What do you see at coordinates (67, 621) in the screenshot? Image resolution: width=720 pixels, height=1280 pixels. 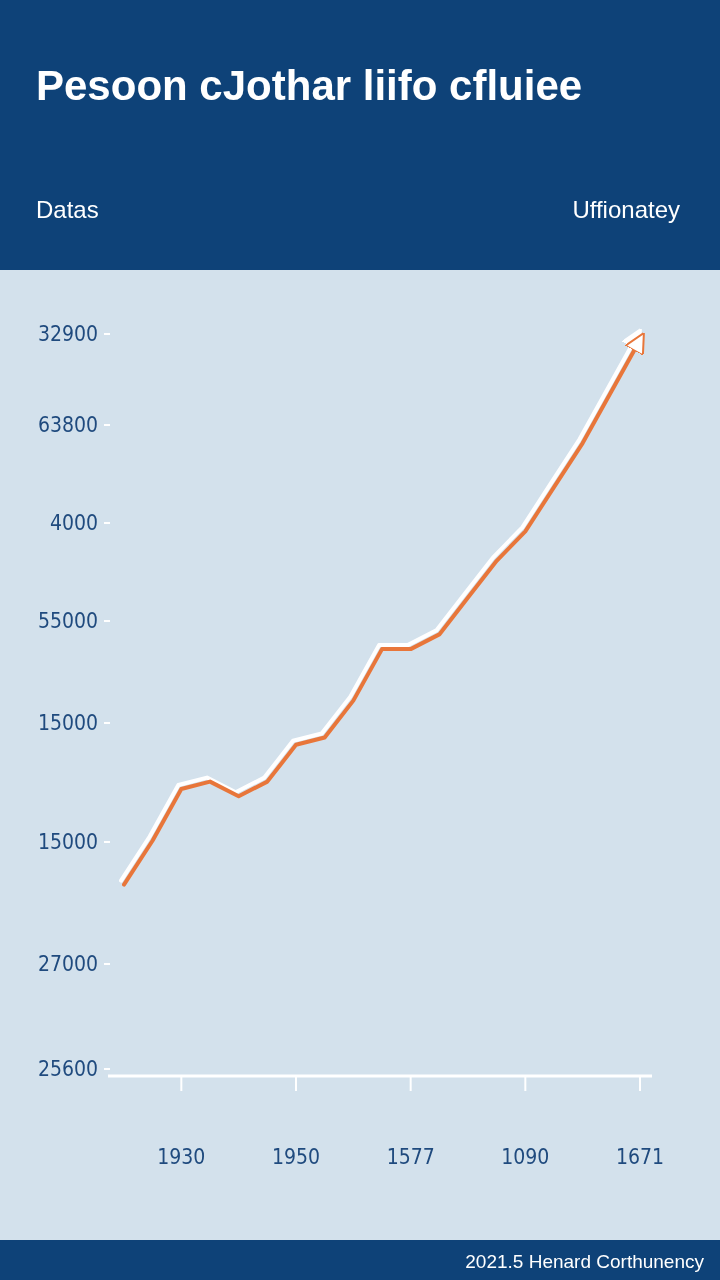 I see `text: 55000` at bounding box center [67, 621].